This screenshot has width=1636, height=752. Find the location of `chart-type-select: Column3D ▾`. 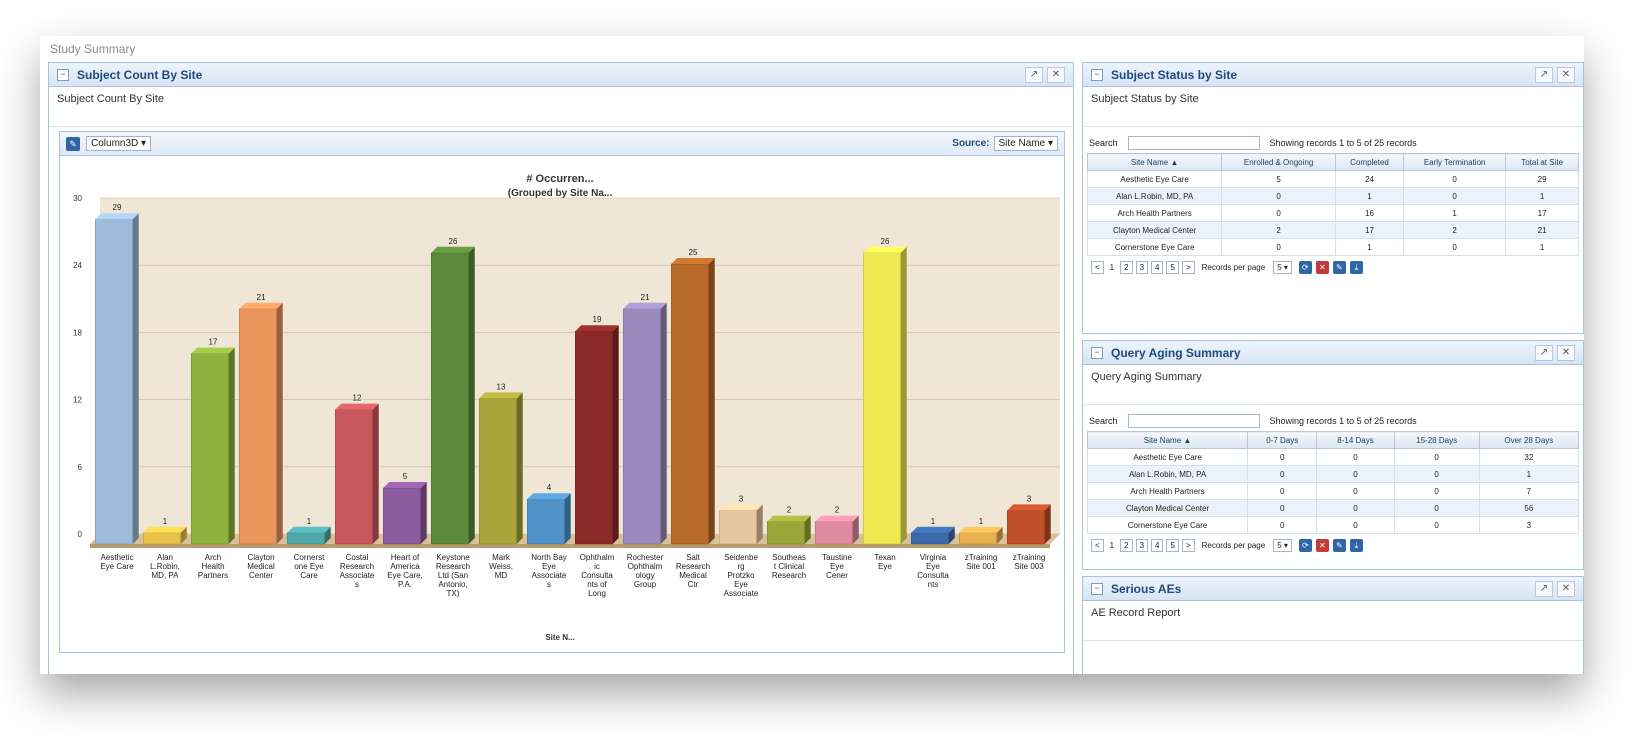

chart-type-select: Column3D ▾ is located at coordinates (119, 143).